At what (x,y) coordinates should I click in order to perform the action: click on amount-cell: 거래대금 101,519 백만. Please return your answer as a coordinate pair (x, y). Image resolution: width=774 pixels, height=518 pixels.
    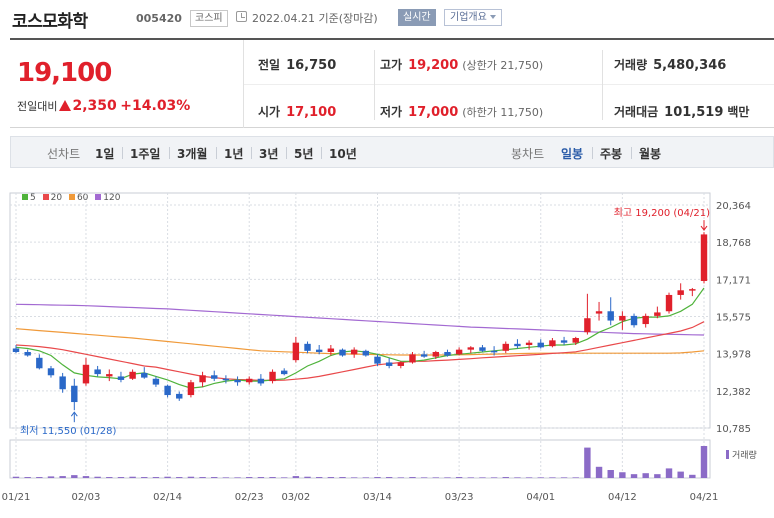
    Looking at the image, I should click on (681, 111).